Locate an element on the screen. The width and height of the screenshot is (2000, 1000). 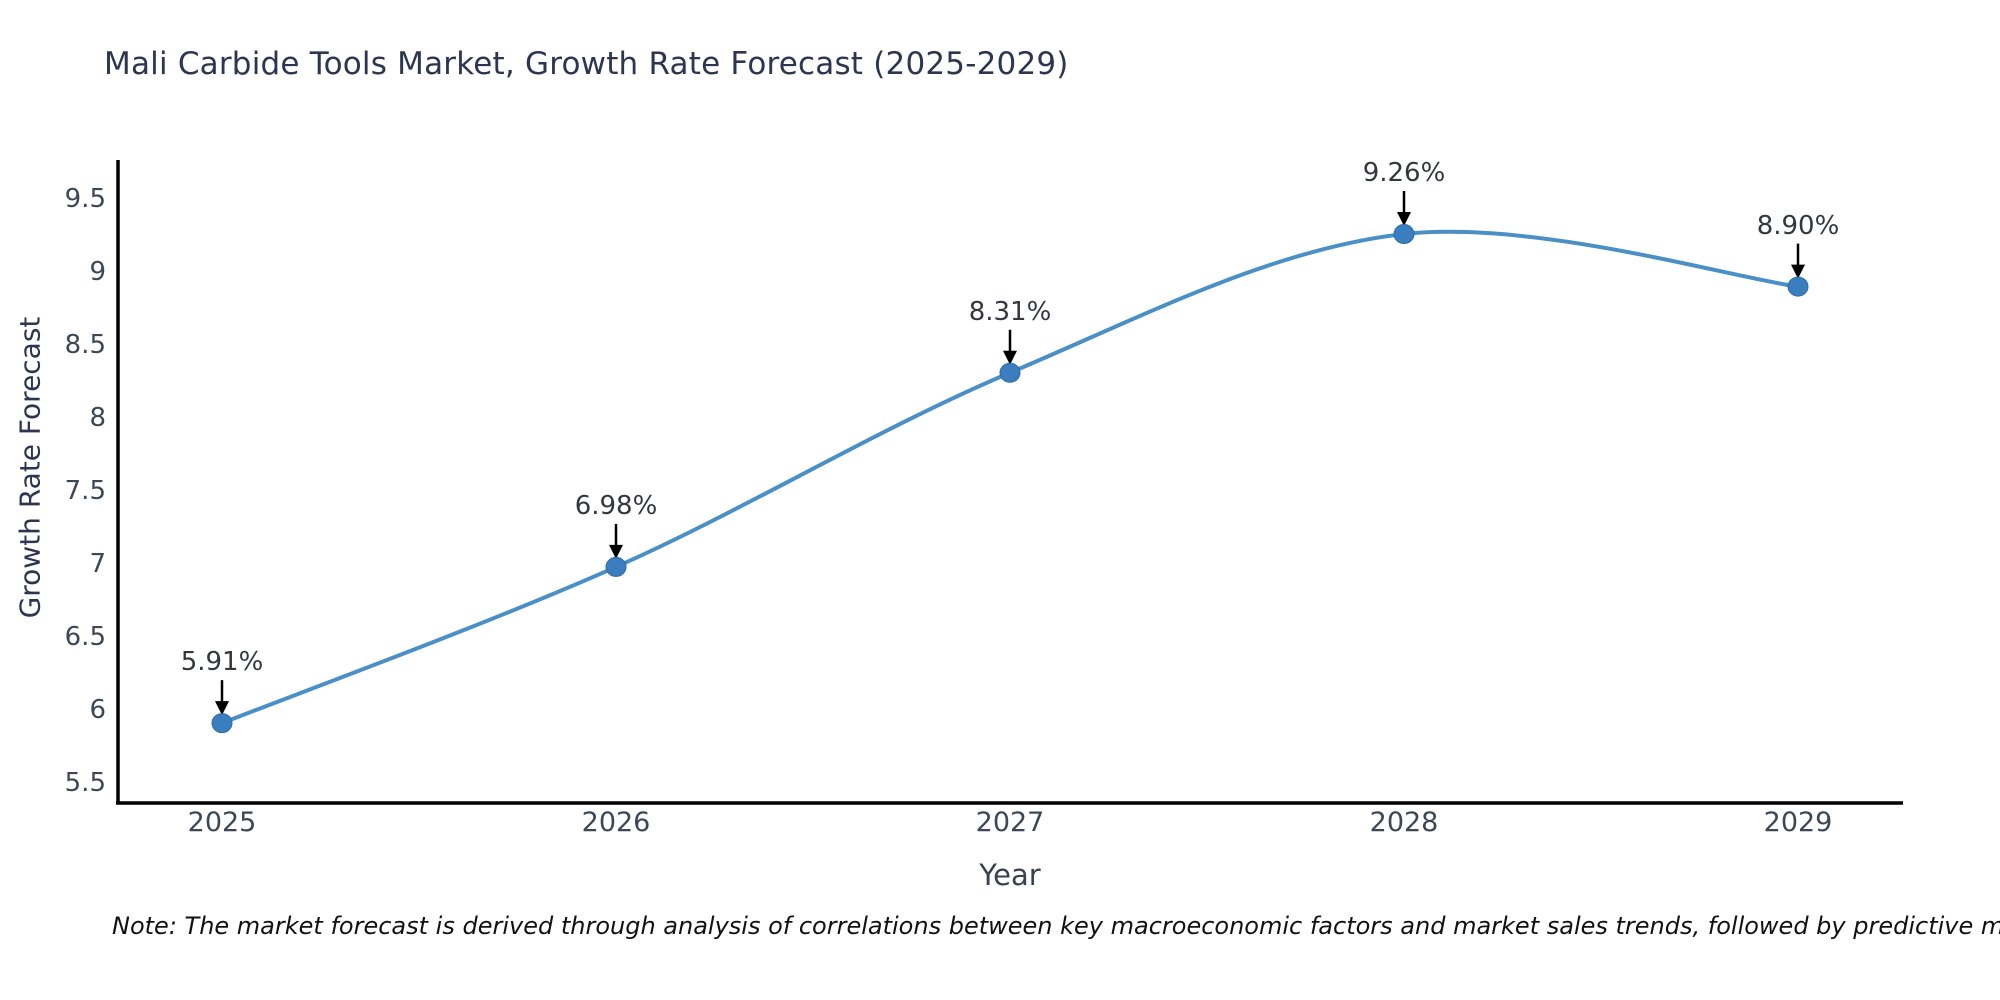
x-tick-label: 2027 is located at coordinates (1010, 822).